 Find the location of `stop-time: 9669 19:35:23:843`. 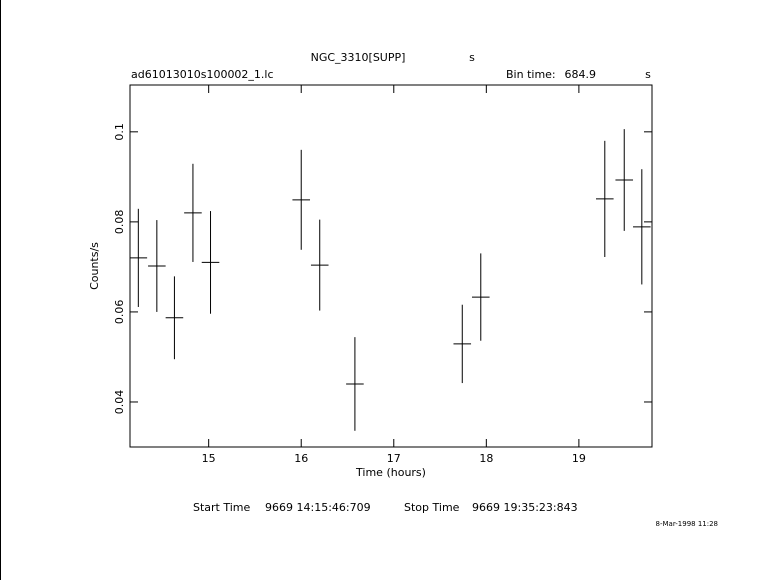

stop-time: 9669 19:35:23:843 is located at coordinates (525, 507).